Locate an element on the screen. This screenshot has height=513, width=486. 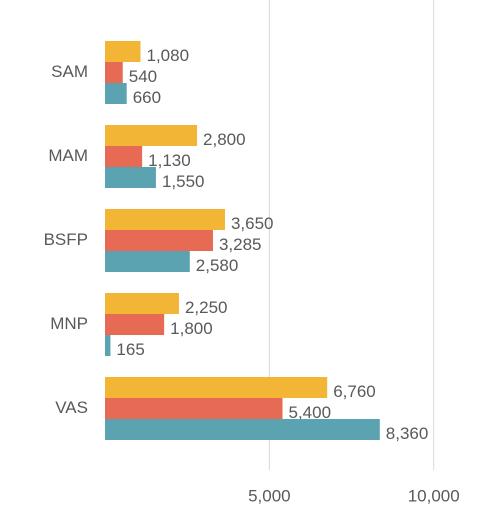
x-tick-label: 10,000 is located at coordinates (434, 495).